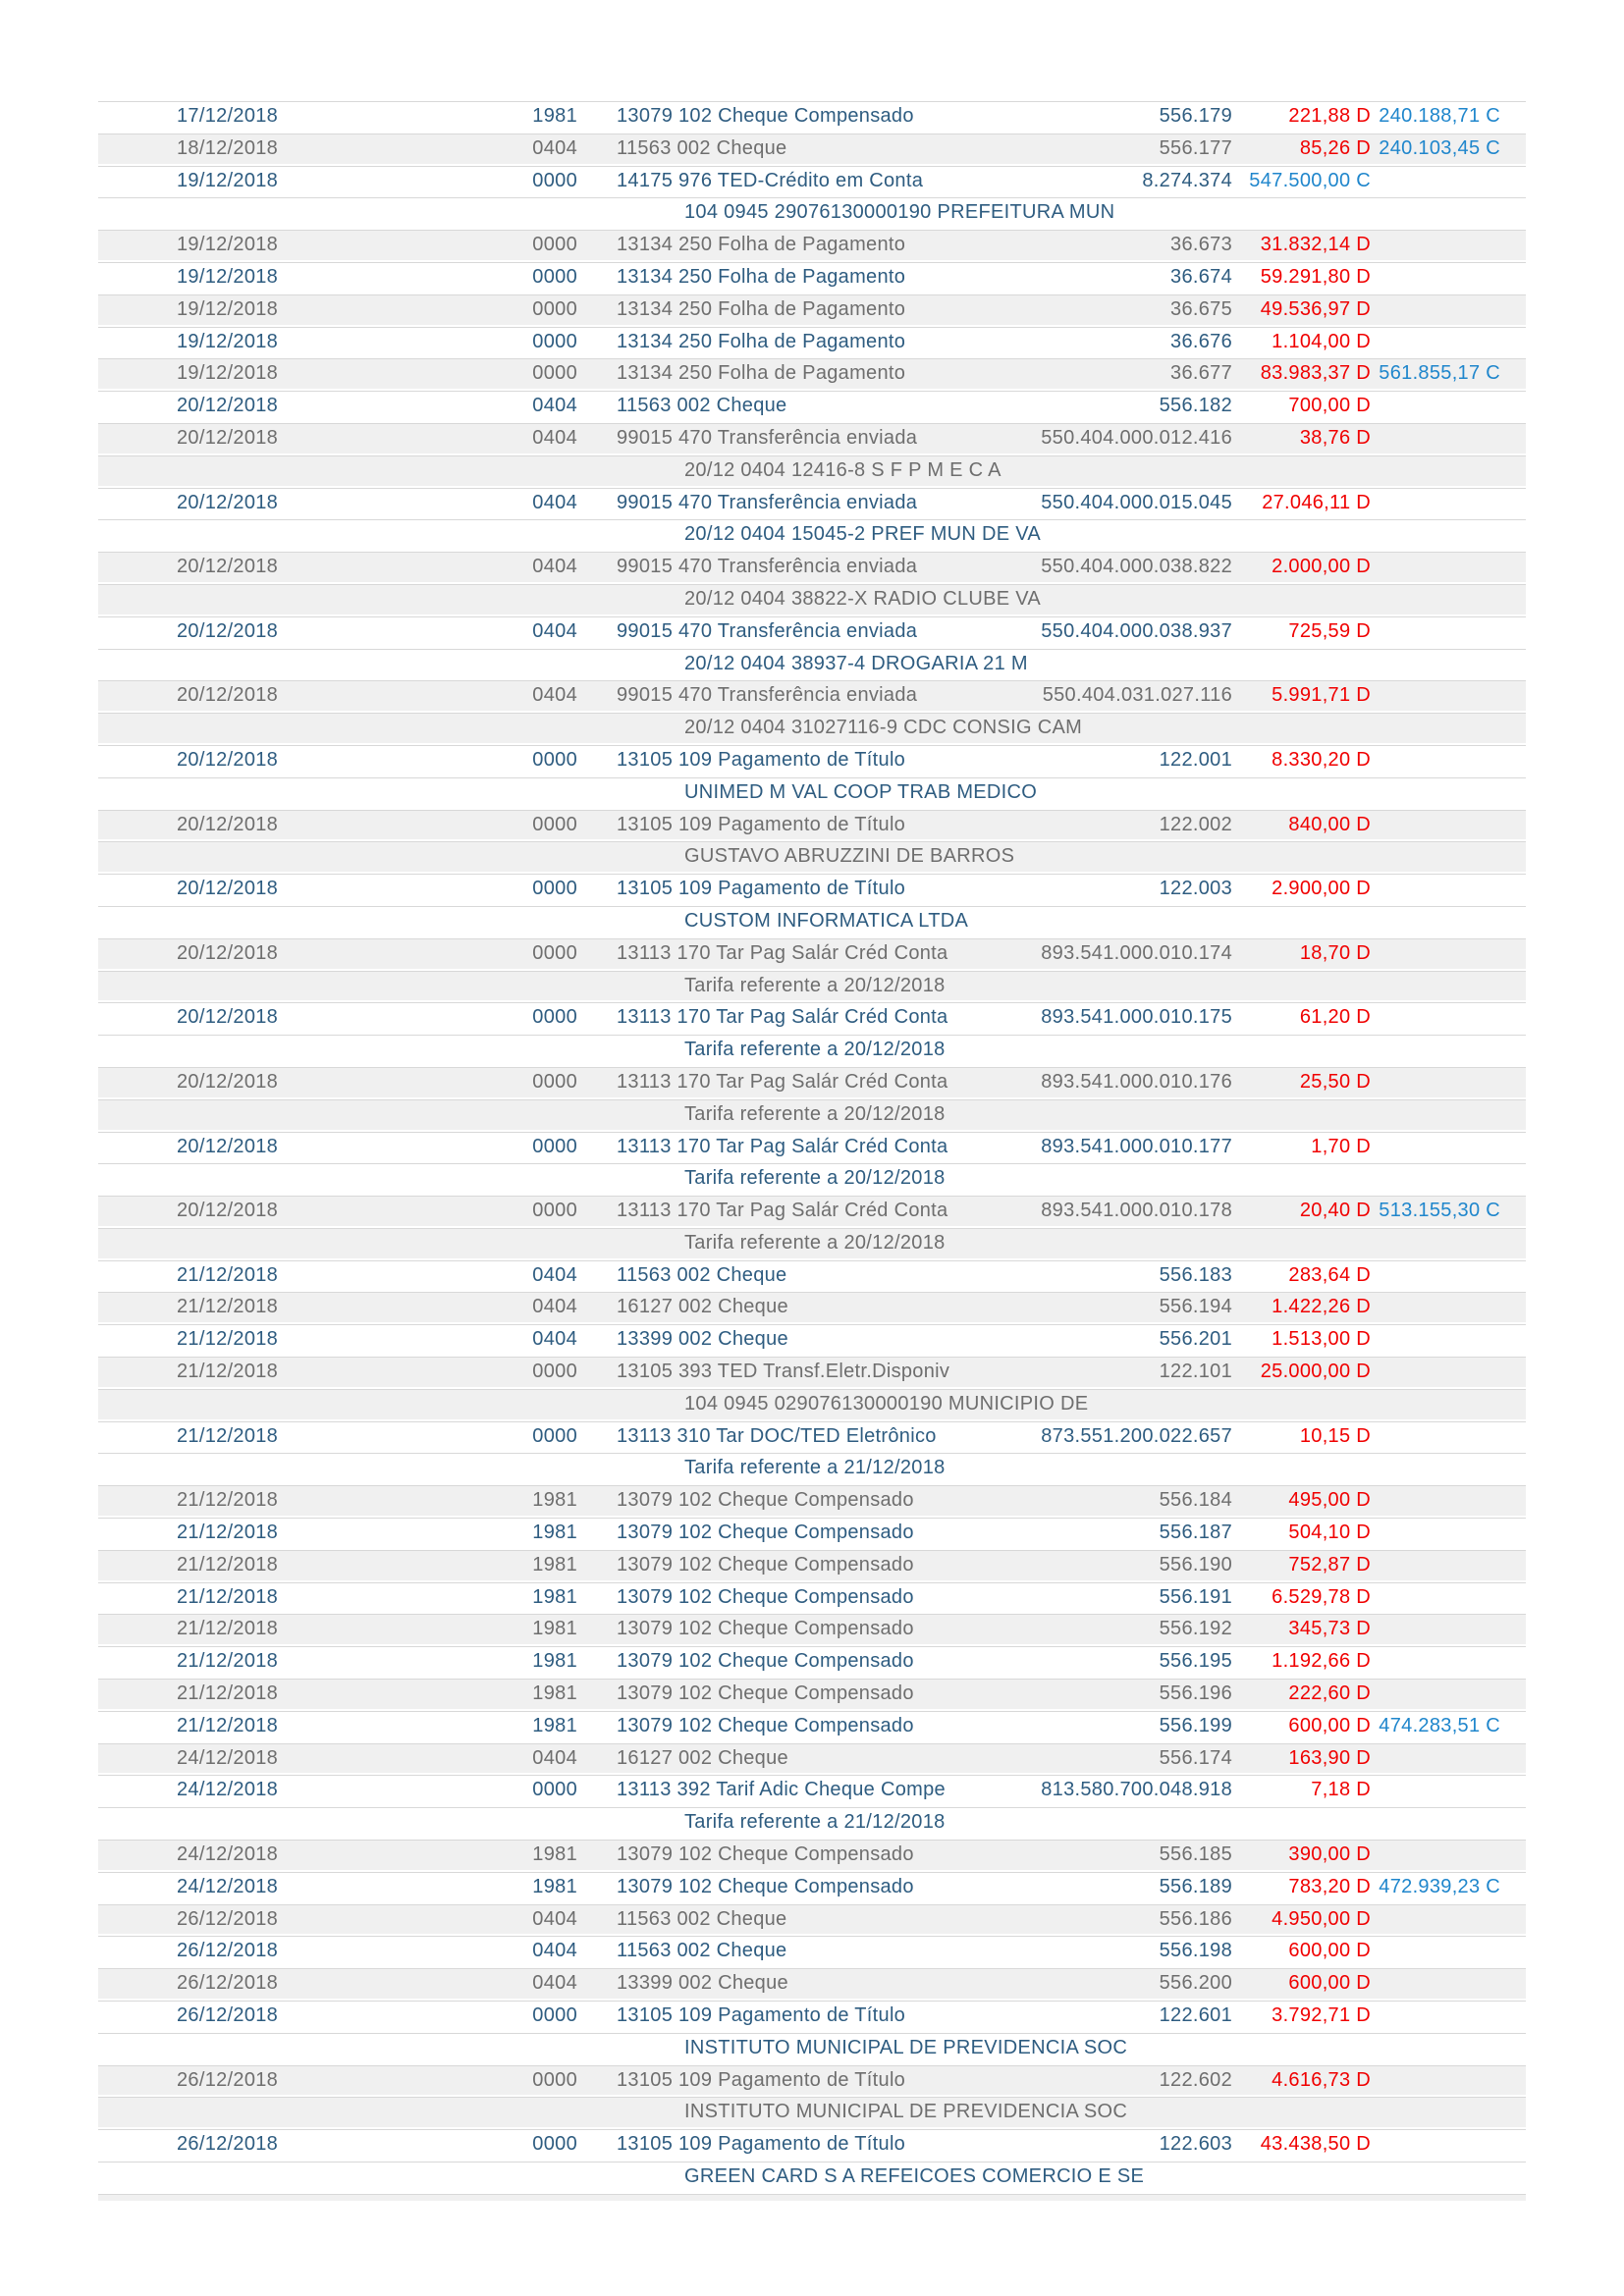 This screenshot has height=2296, width=1624. What do you see at coordinates (1136, 1790) in the screenshot?
I see `cell-document-number: 813.580.700.048.918` at bounding box center [1136, 1790].